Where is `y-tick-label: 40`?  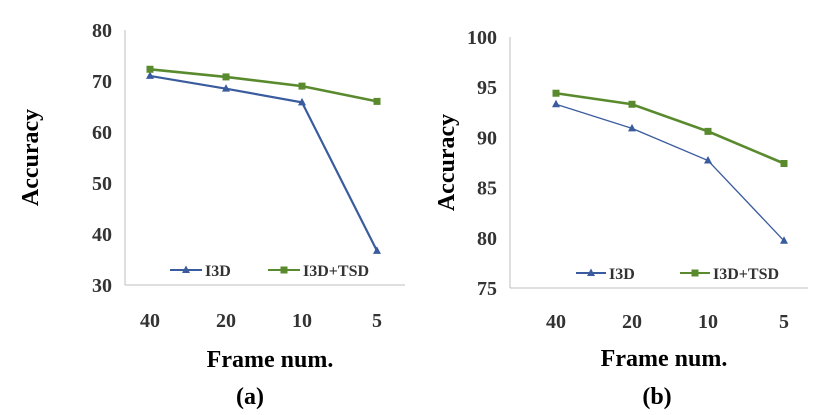 y-tick-label: 40 is located at coordinates (102, 235).